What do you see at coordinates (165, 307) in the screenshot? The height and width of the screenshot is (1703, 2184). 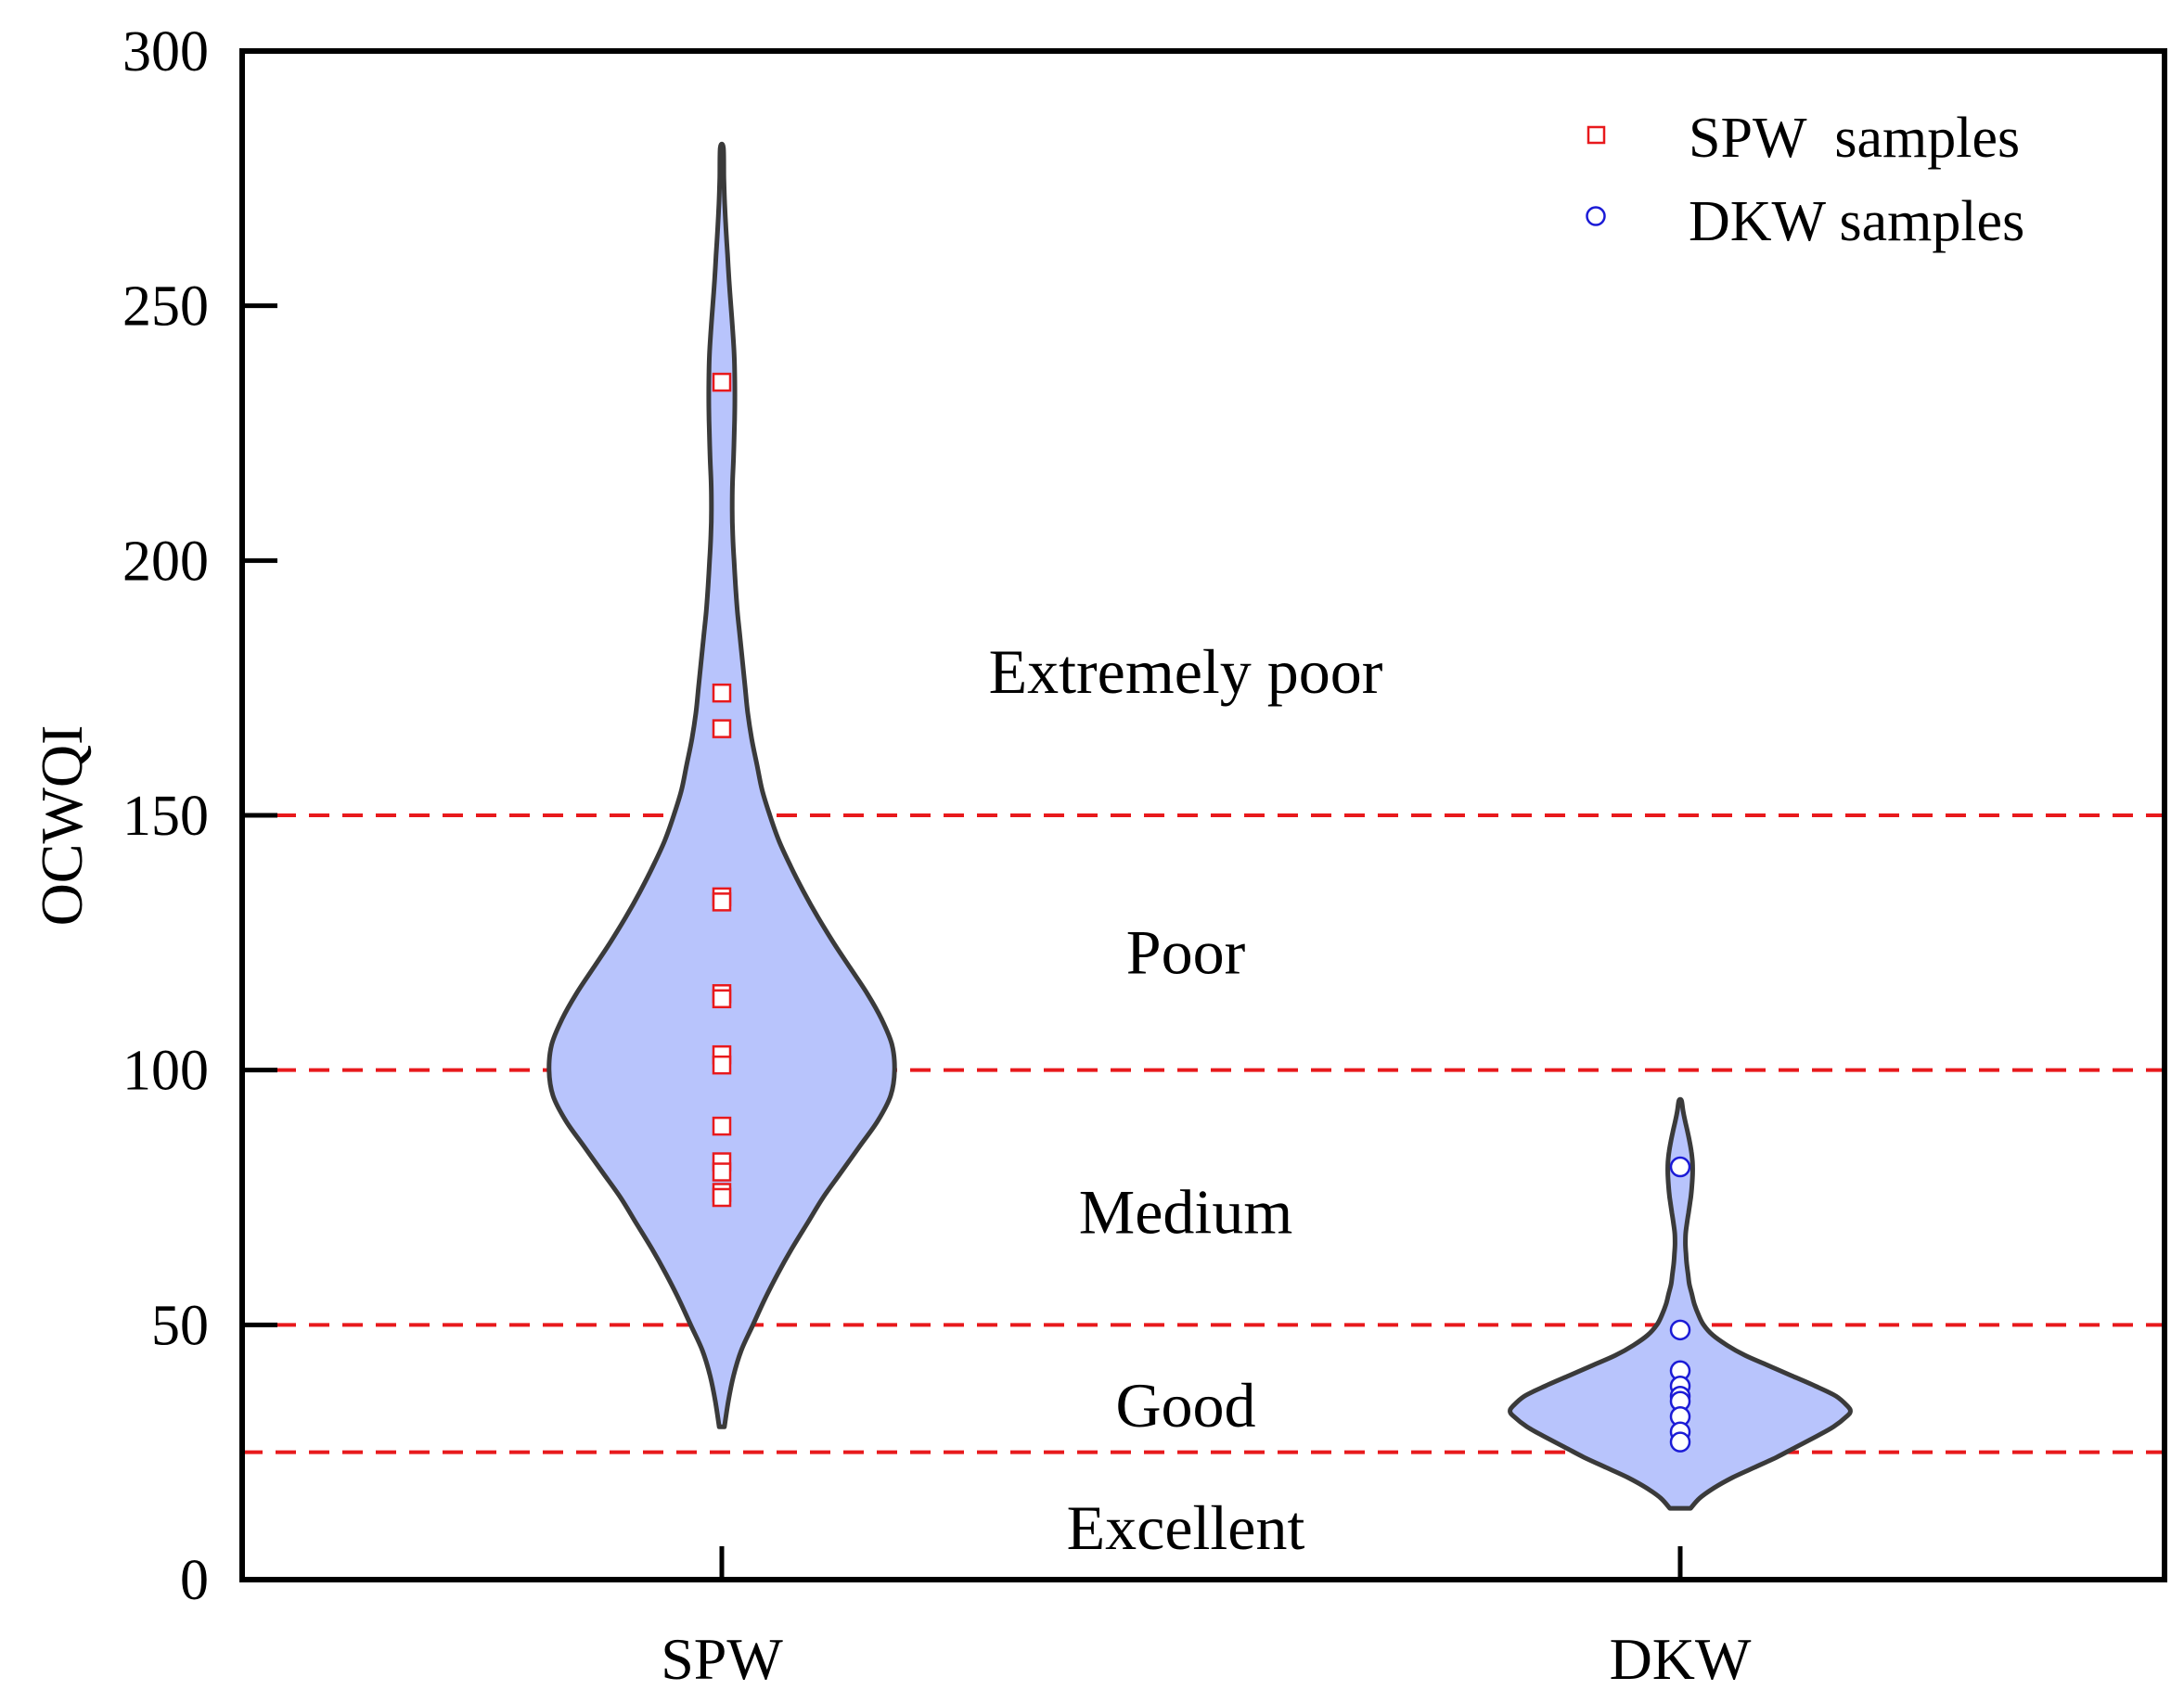 I see `y-tick-label: 250` at bounding box center [165, 307].